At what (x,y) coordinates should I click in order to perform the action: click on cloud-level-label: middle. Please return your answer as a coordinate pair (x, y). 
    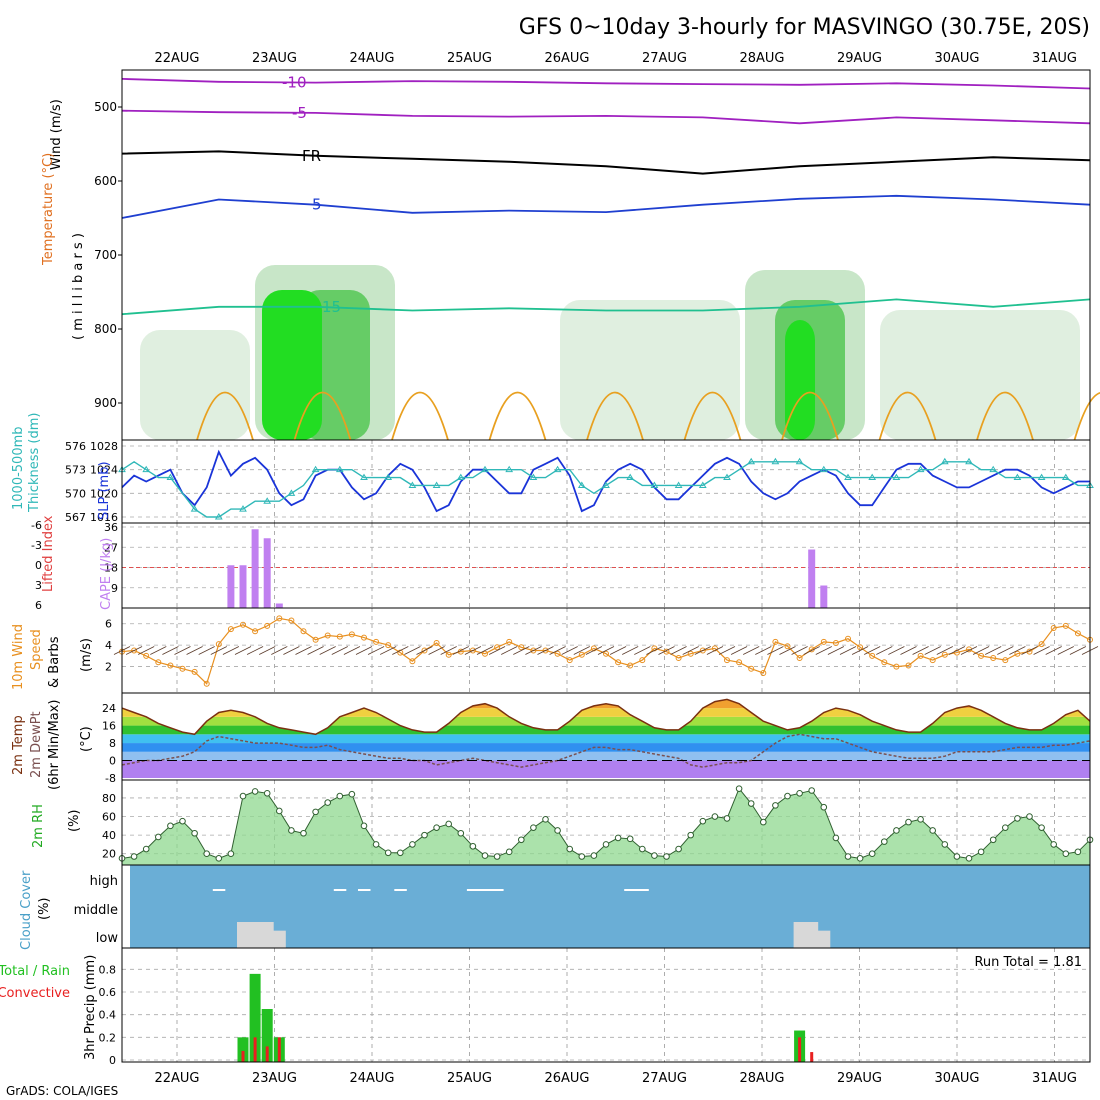
    Looking at the image, I should click on (96, 910).